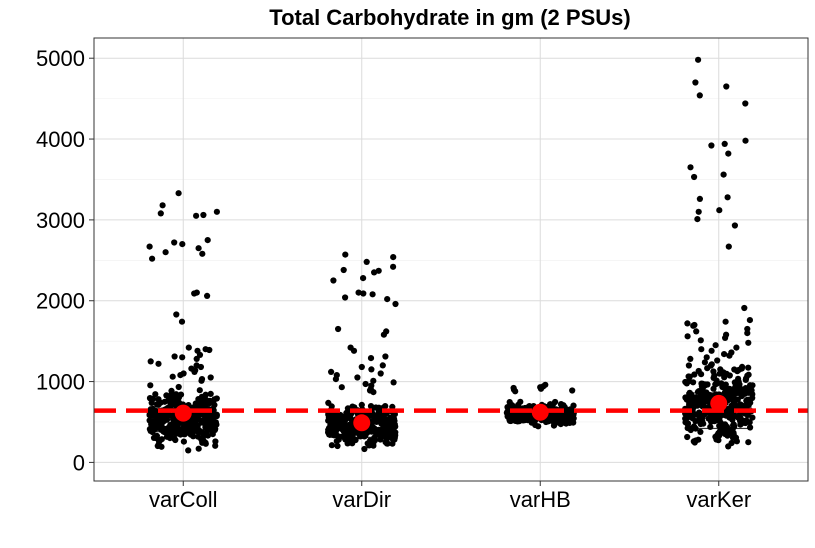  I want to click on mean-marker-varHB, so click(540, 412).